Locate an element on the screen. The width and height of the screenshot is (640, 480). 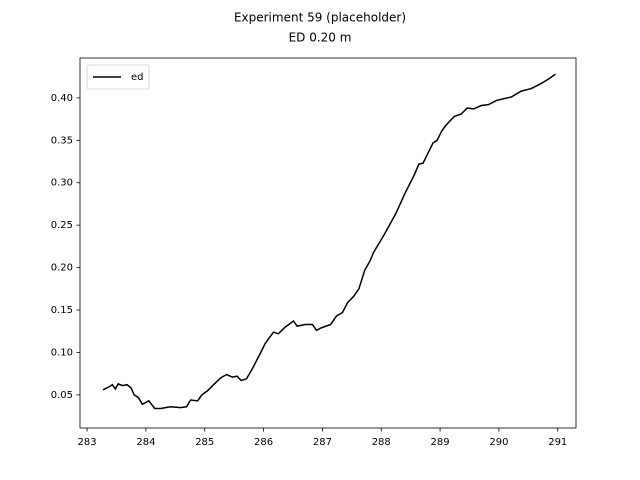
y-tick-label: 0.35 is located at coordinates (62, 140).